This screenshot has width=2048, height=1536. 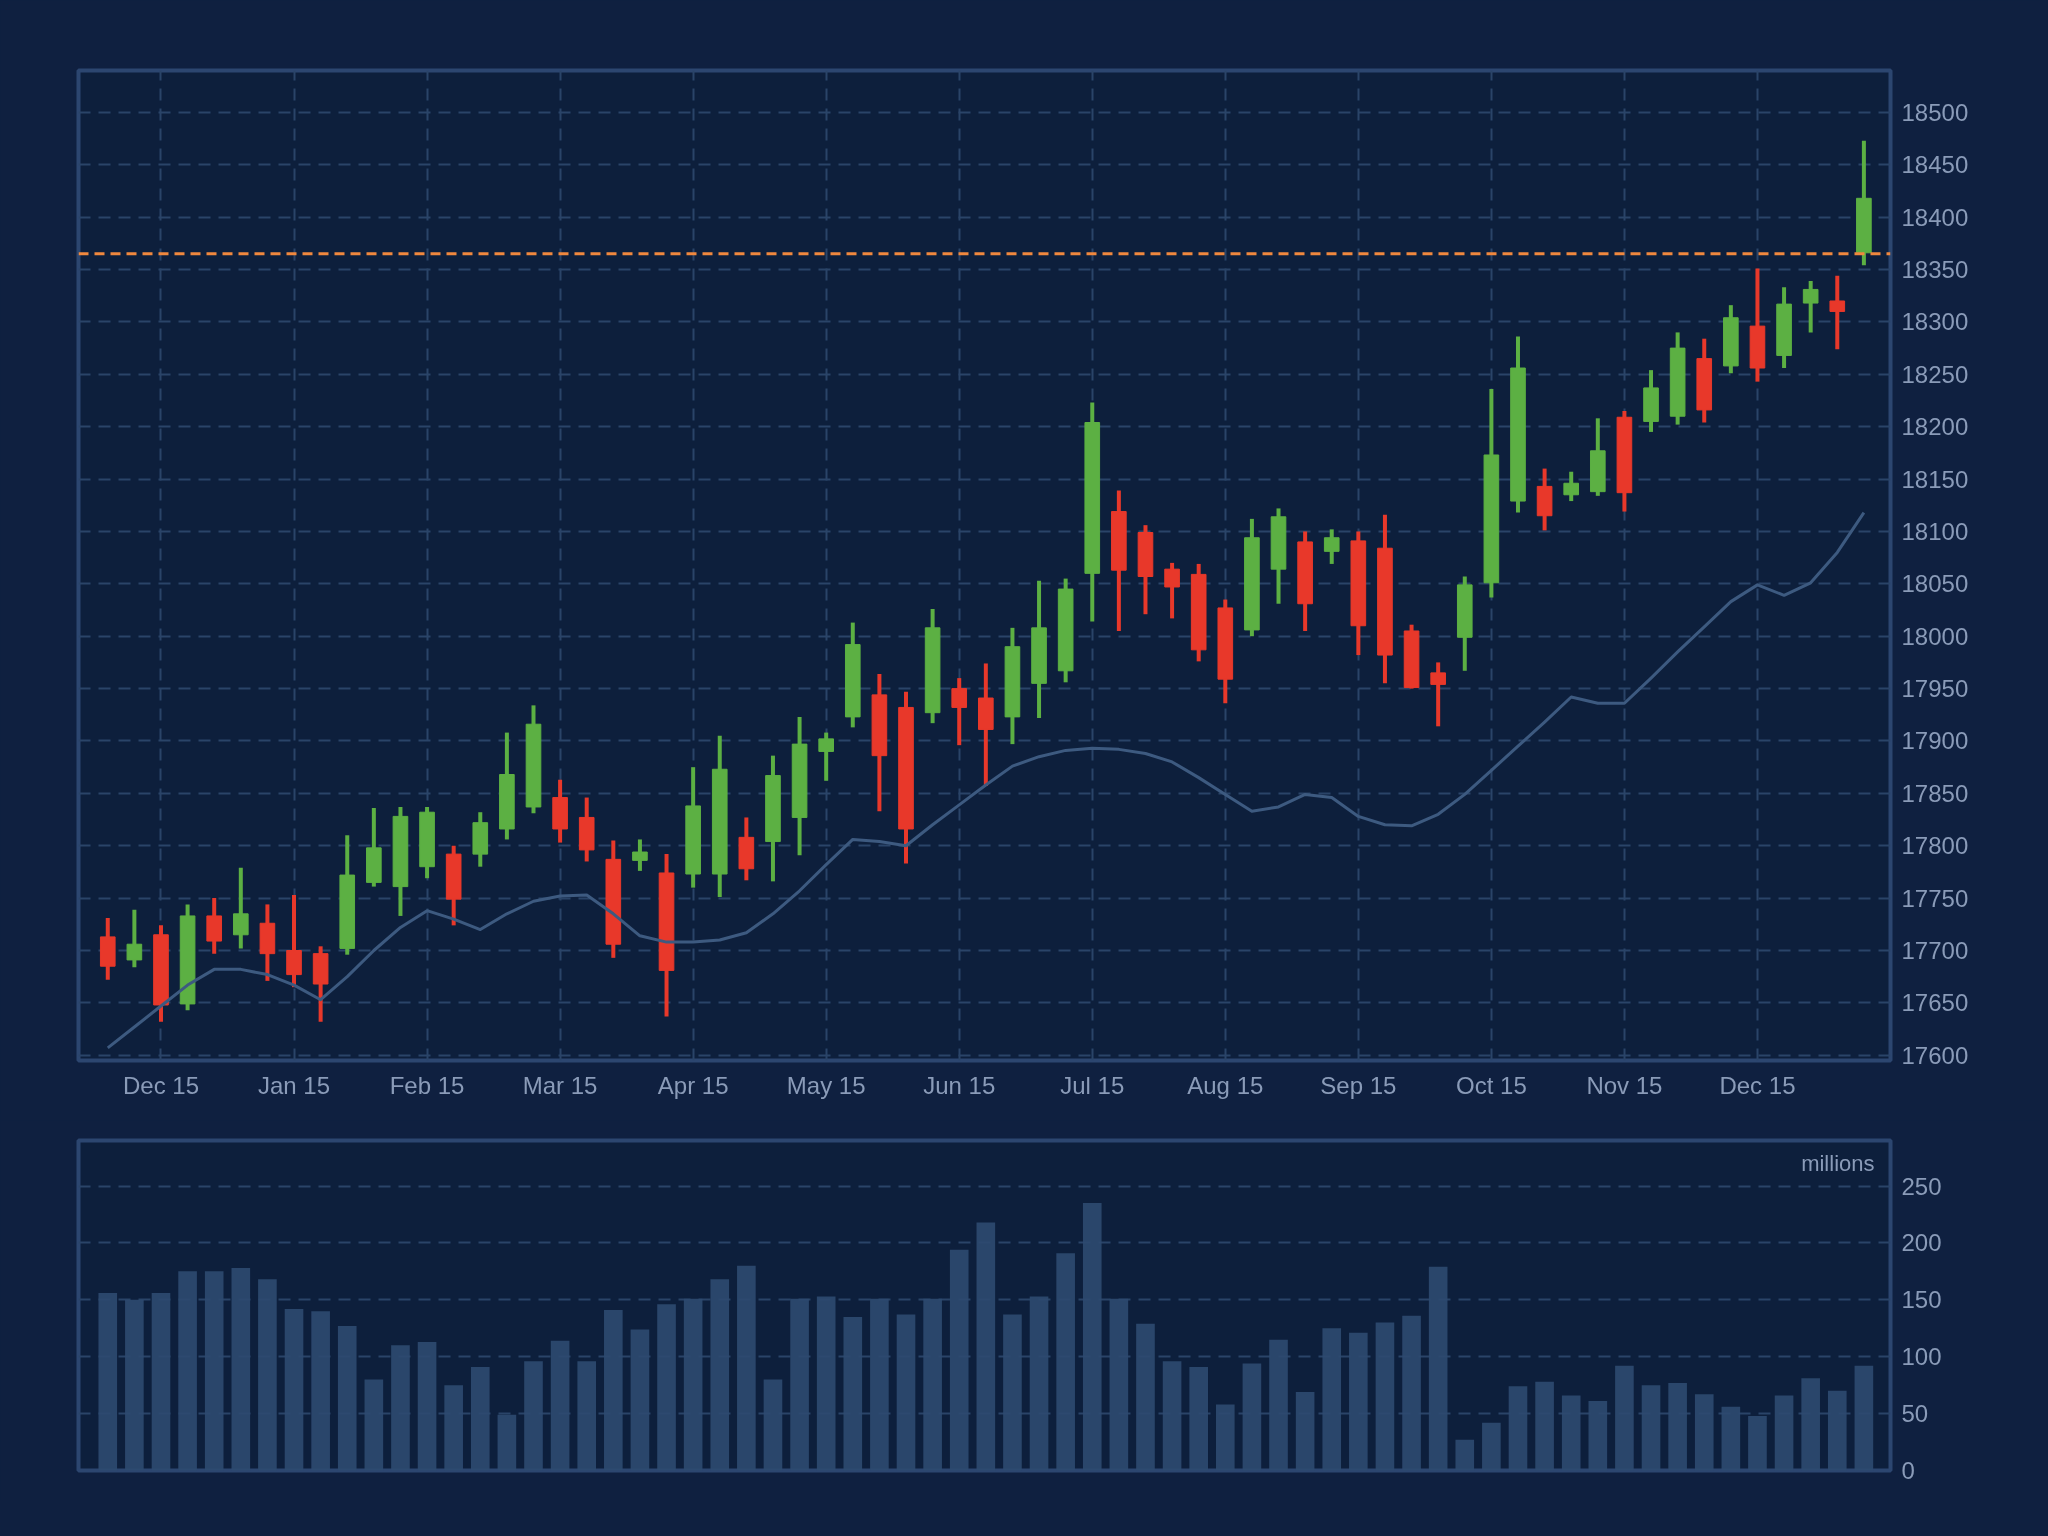 What do you see at coordinates (1935, 950) in the screenshot?
I see `y-tick-label: 17700` at bounding box center [1935, 950].